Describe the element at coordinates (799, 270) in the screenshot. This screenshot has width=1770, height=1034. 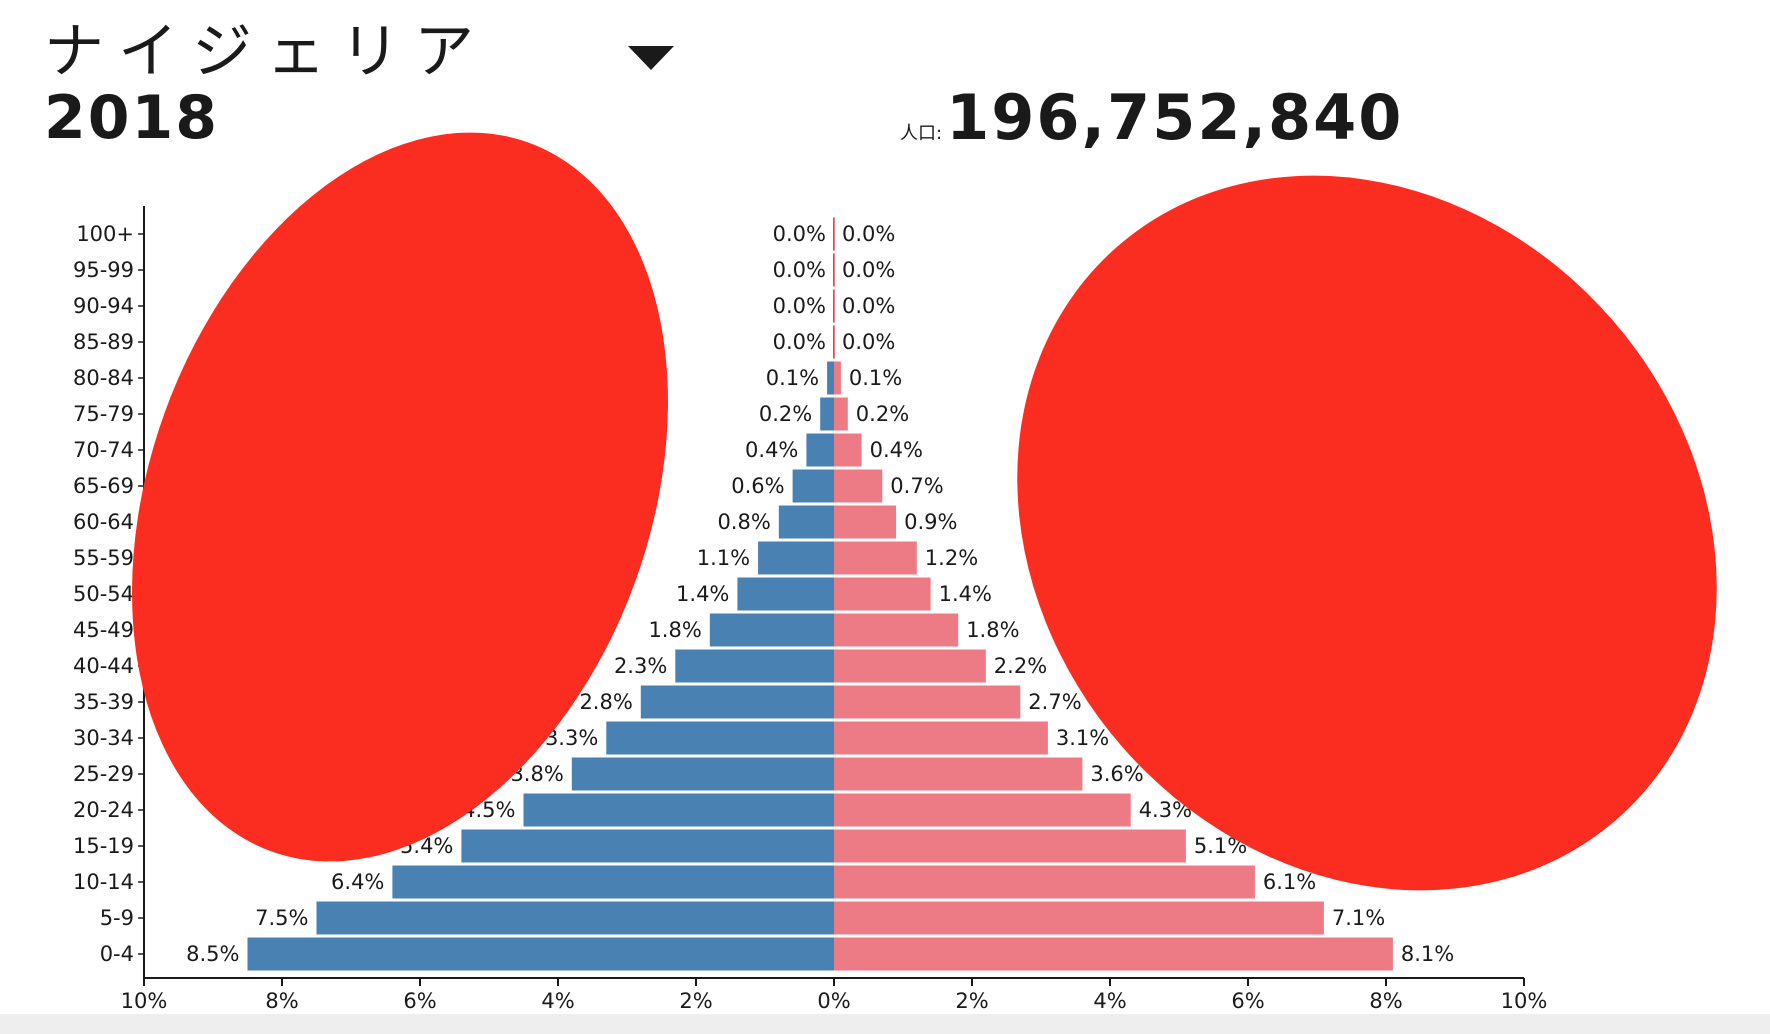
I see `label-left-95-99: 0.0%` at that location.